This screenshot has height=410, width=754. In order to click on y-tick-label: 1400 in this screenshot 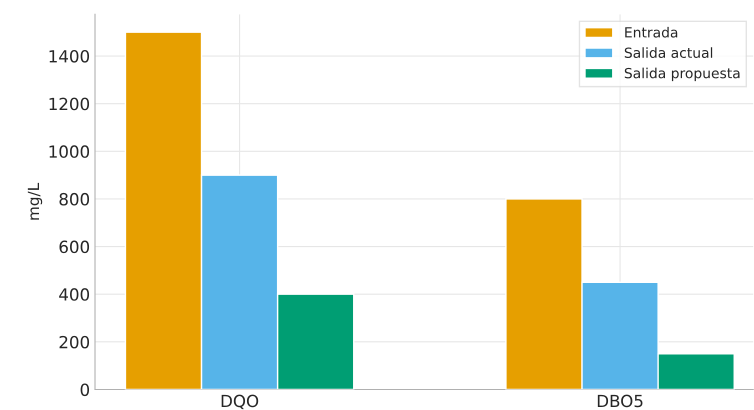, I will do `click(70, 56)`.